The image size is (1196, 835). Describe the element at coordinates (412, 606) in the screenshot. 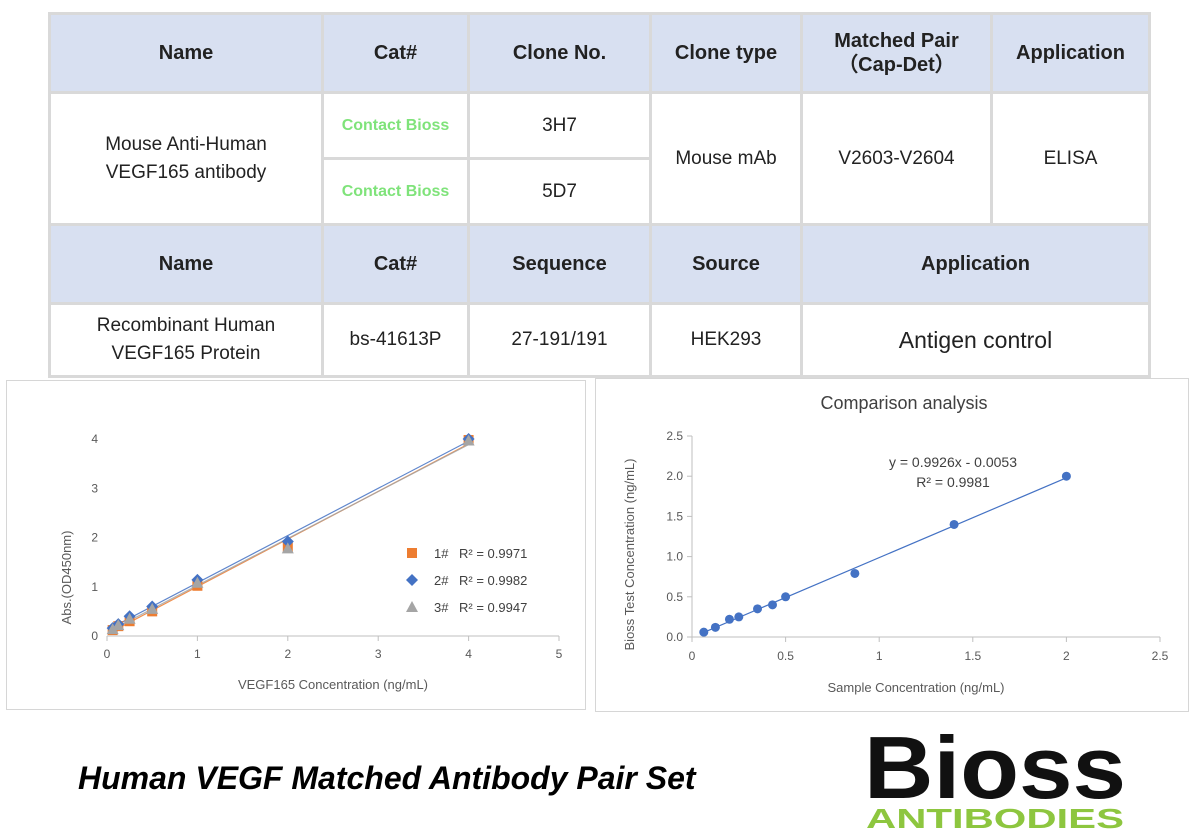

I see `legend-marker-3#` at that location.